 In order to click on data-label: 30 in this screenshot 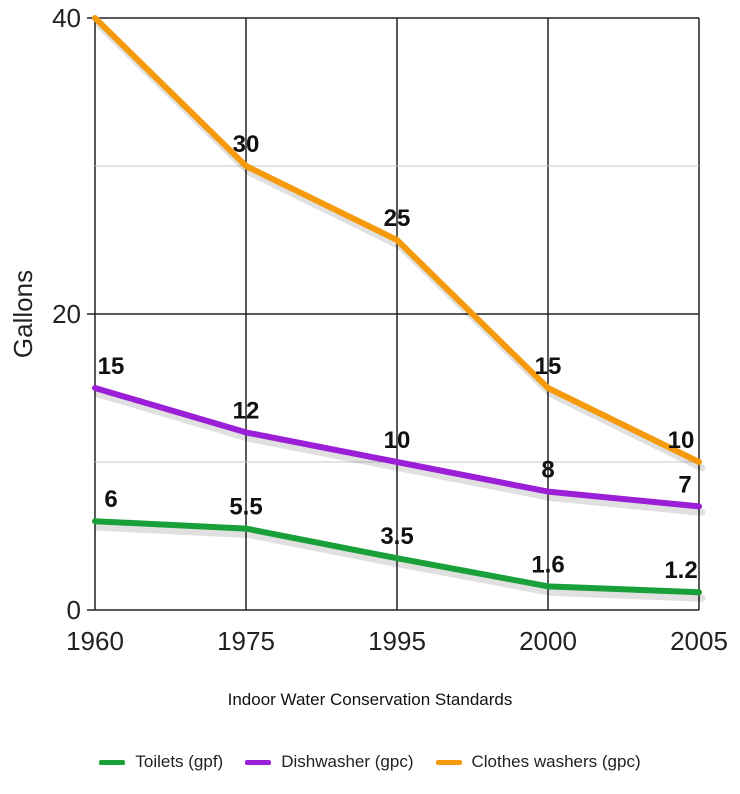, I will do `click(246, 144)`.